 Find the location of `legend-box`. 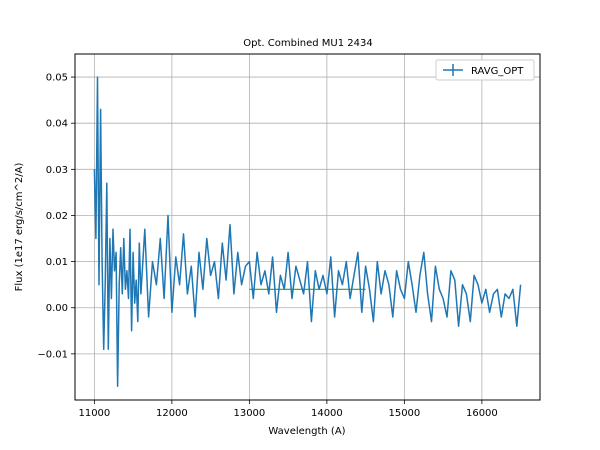

legend-box is located at coordinates (485, 70).